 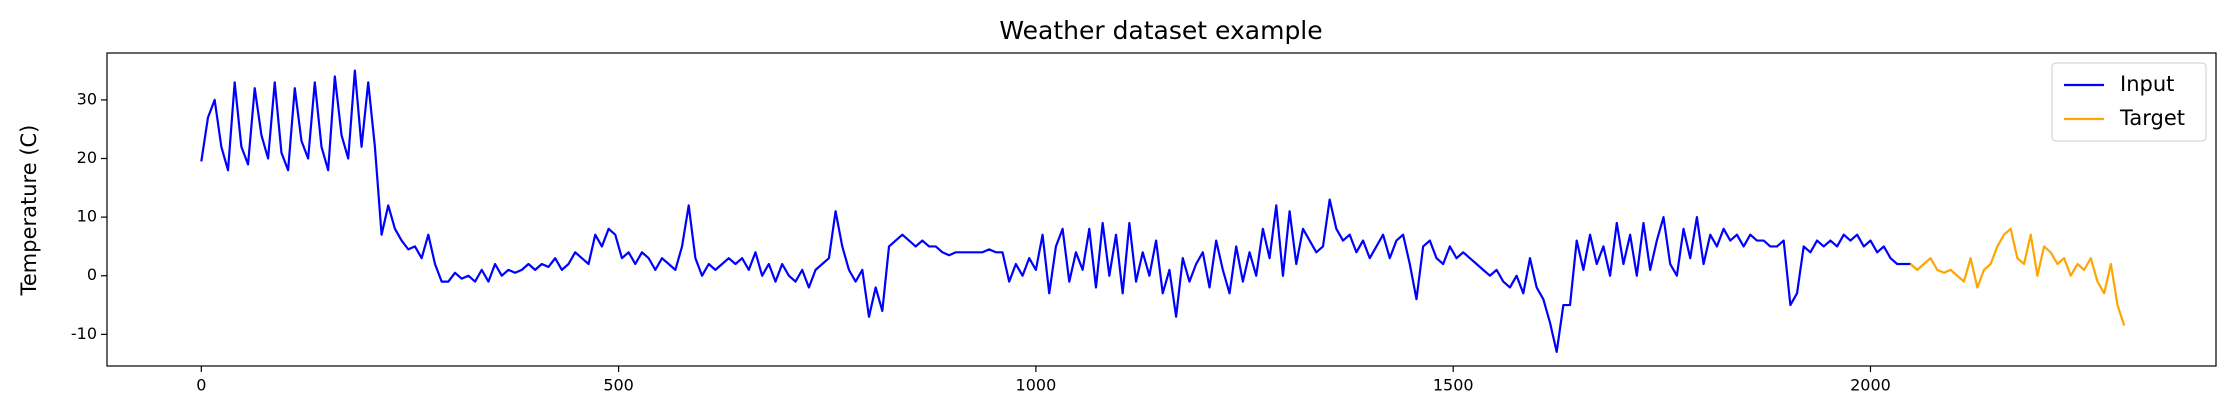 What do you see at coordinates (2017, 276) in the screenshot?
I see `series-line` at bounding box center [2017, 276].